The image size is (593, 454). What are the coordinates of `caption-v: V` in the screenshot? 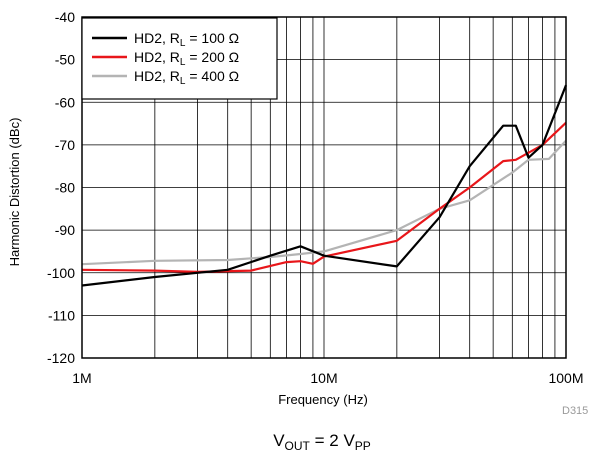 It's located at (279, 440).